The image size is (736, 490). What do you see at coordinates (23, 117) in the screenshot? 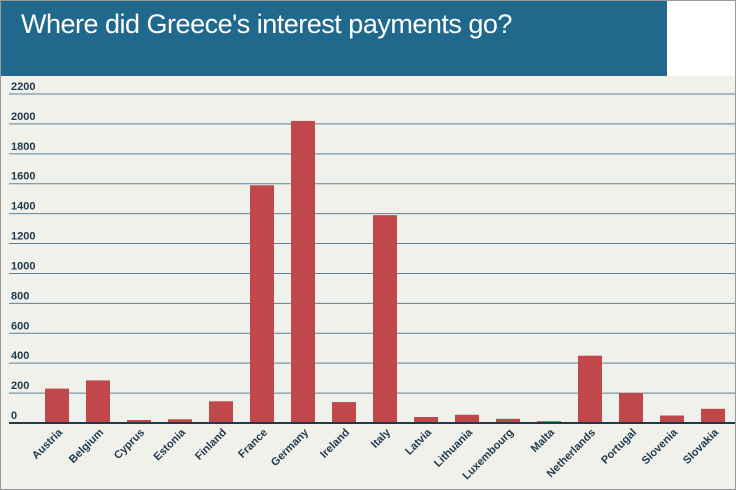
I see `y-tick-label: 2000` at bounding box center [23, 117].